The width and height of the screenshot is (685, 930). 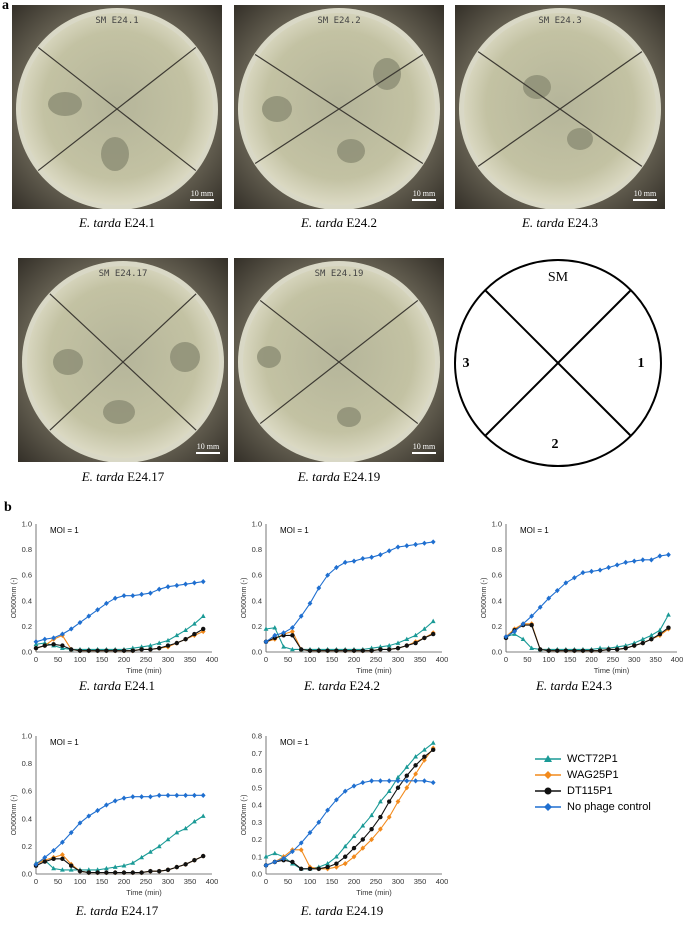 What do you see at coordinates (612, 670) in the screenshot?
I see `x-axis-label: Time (min)` at bounding box center [612, 670].